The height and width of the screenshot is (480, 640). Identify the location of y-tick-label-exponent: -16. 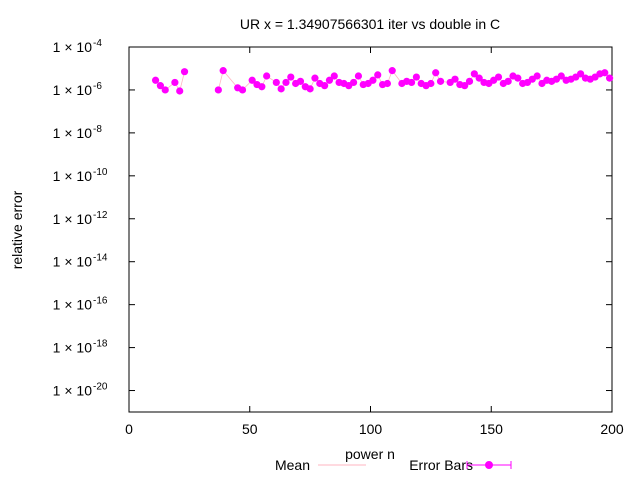
(100, 301).